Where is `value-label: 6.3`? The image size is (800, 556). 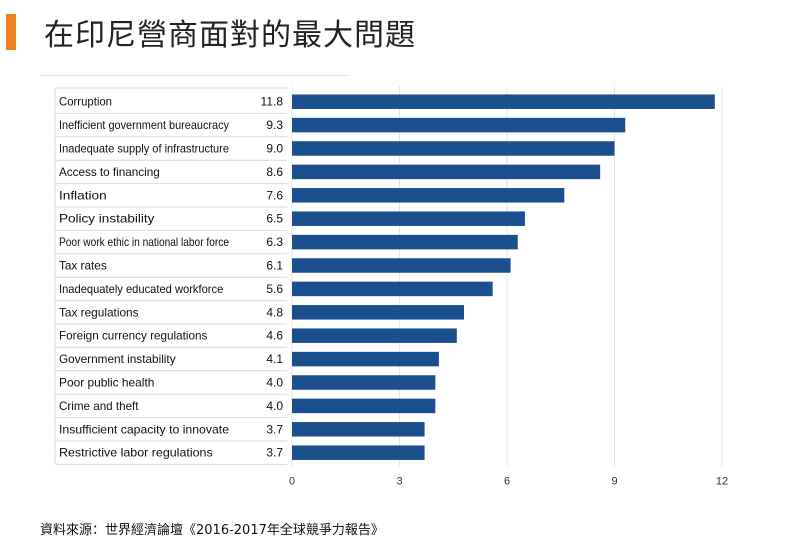
value-label: 6.3 is located at coordinates (274, 242).